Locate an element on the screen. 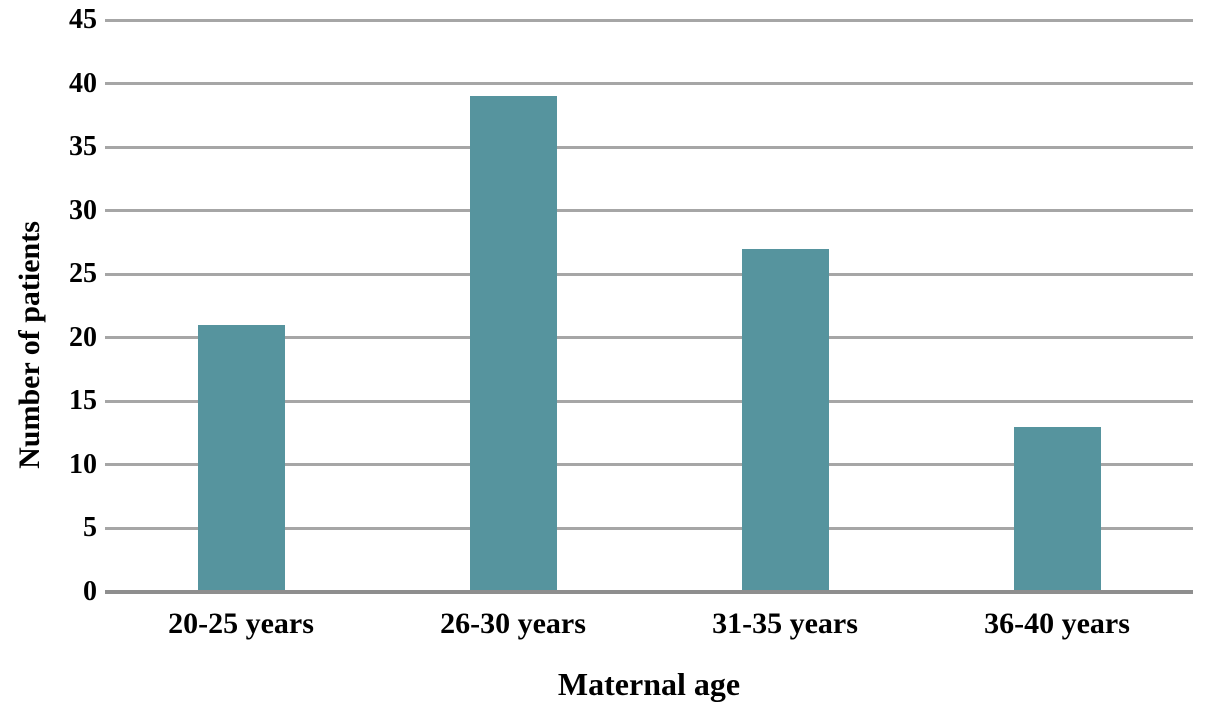 The width and height of the screenshot is (1205, 712). y-tick-label-35: 35 is located at coordinates (83, 147).